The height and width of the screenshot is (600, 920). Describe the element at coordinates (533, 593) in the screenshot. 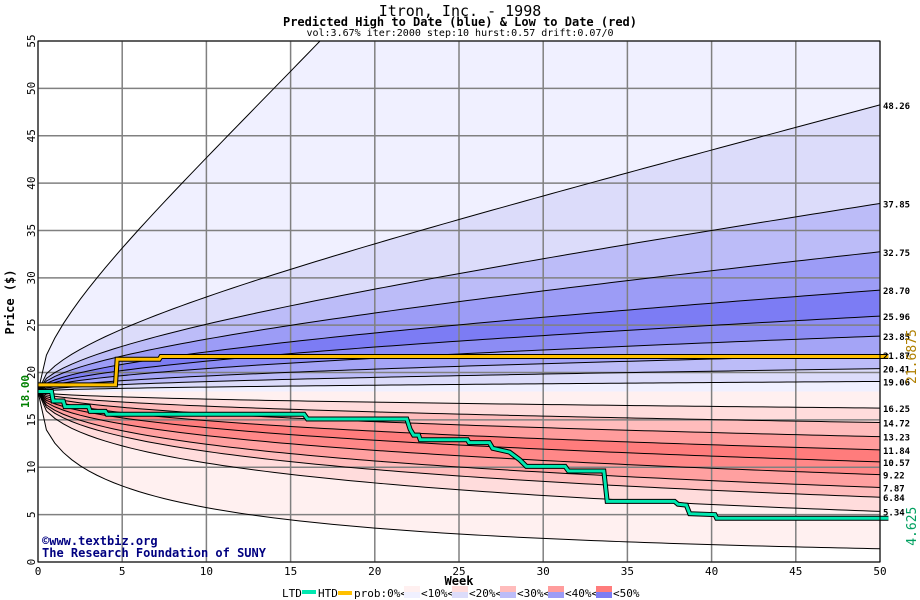

I see `legend-bin-label: <30%<` at that location.